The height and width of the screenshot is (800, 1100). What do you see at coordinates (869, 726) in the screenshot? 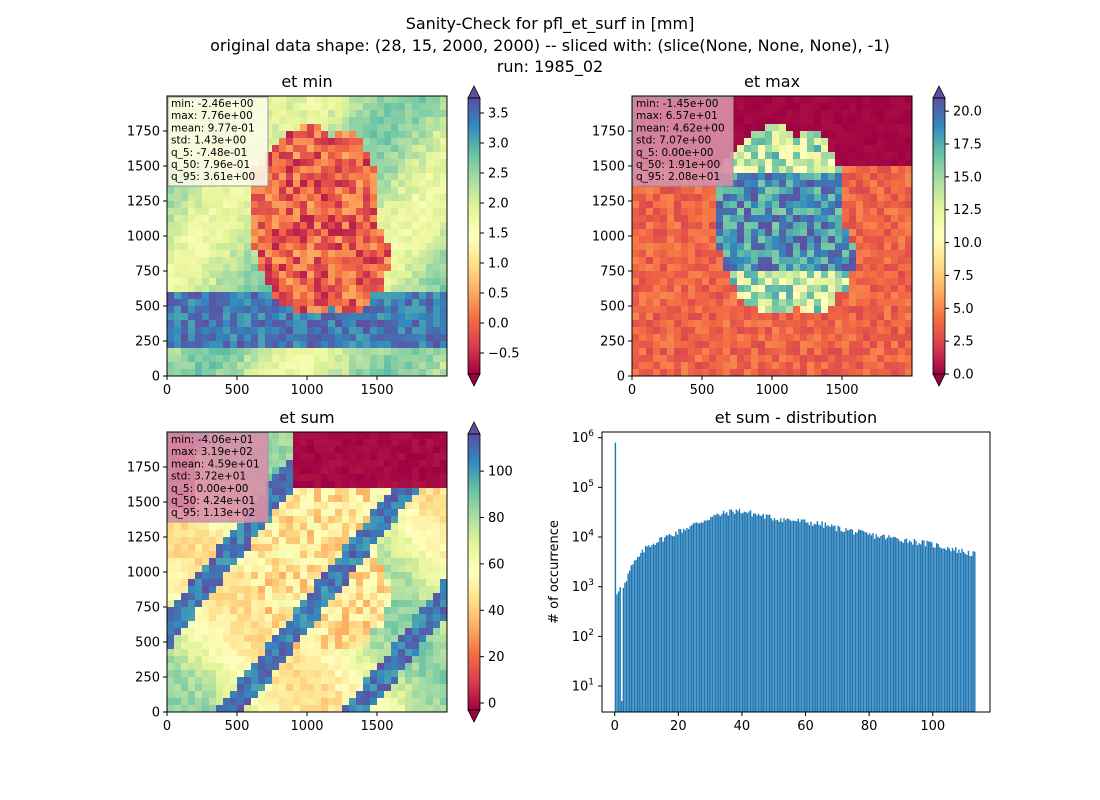
I see `x-tick-label: 80` at bounding box center [869, 726].